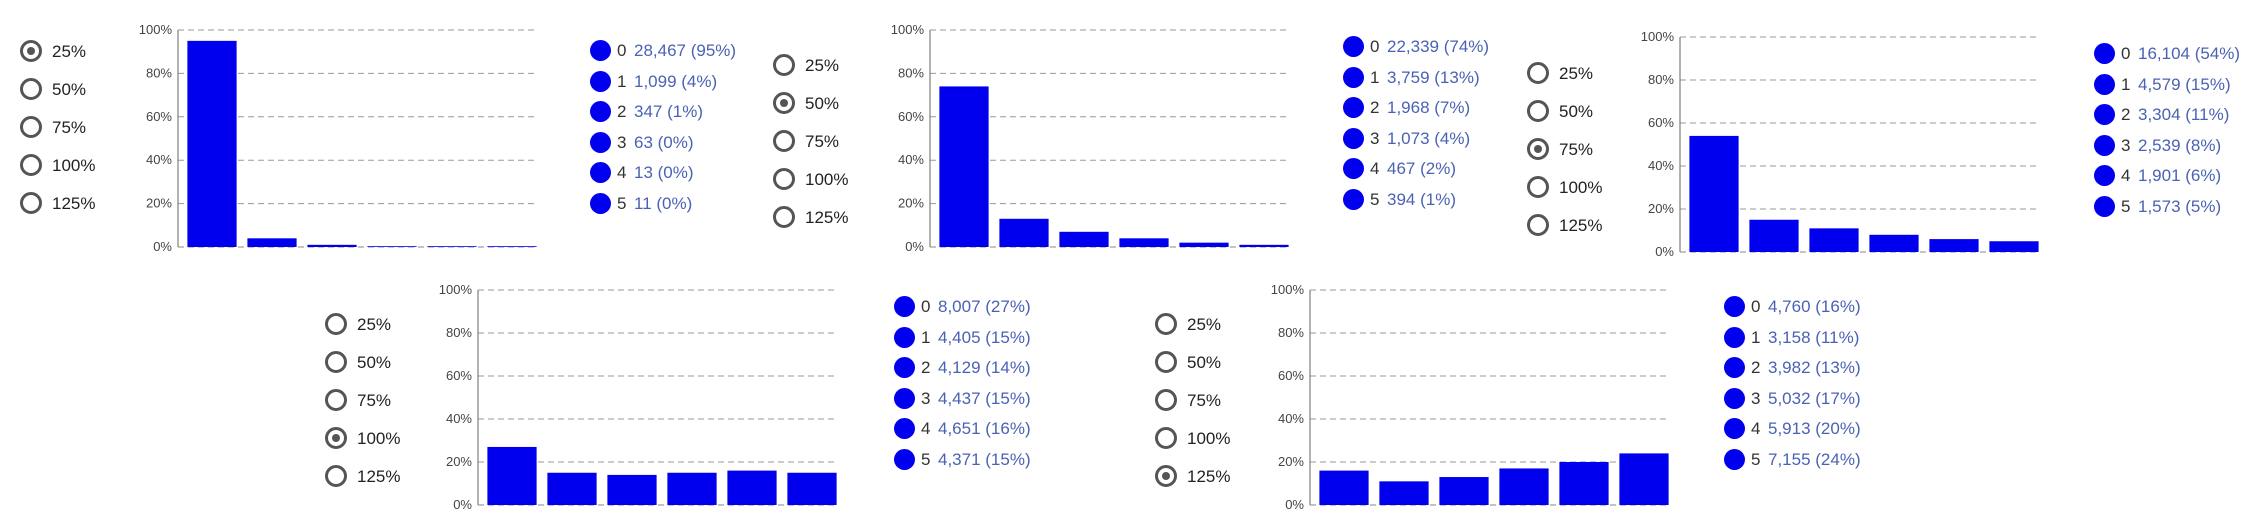  I want to click on legend-category: 5, so click(1375, 199).